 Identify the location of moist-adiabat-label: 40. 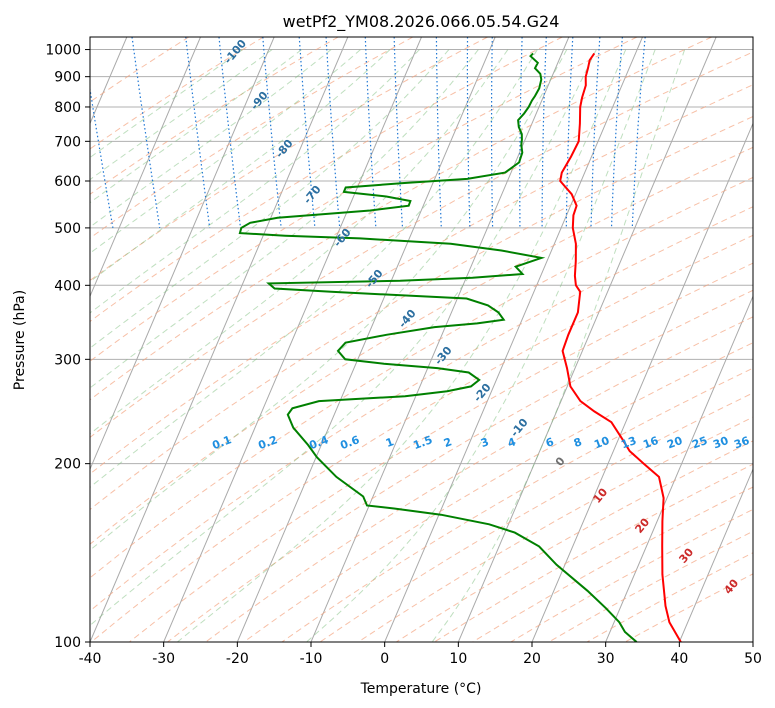
(731, 586).